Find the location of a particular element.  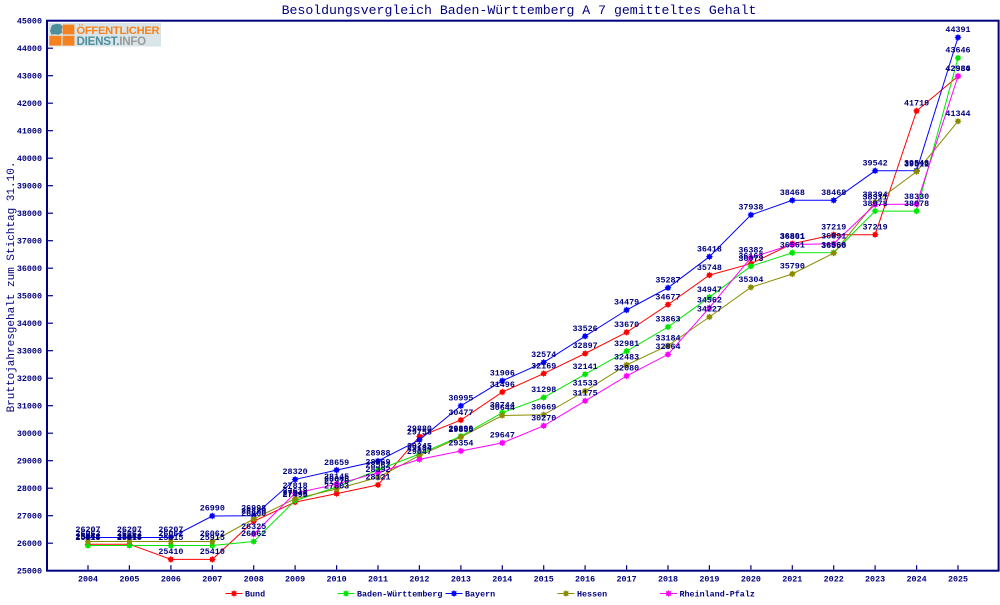

svg-text: 2008 is located at coordinates (254, 580).